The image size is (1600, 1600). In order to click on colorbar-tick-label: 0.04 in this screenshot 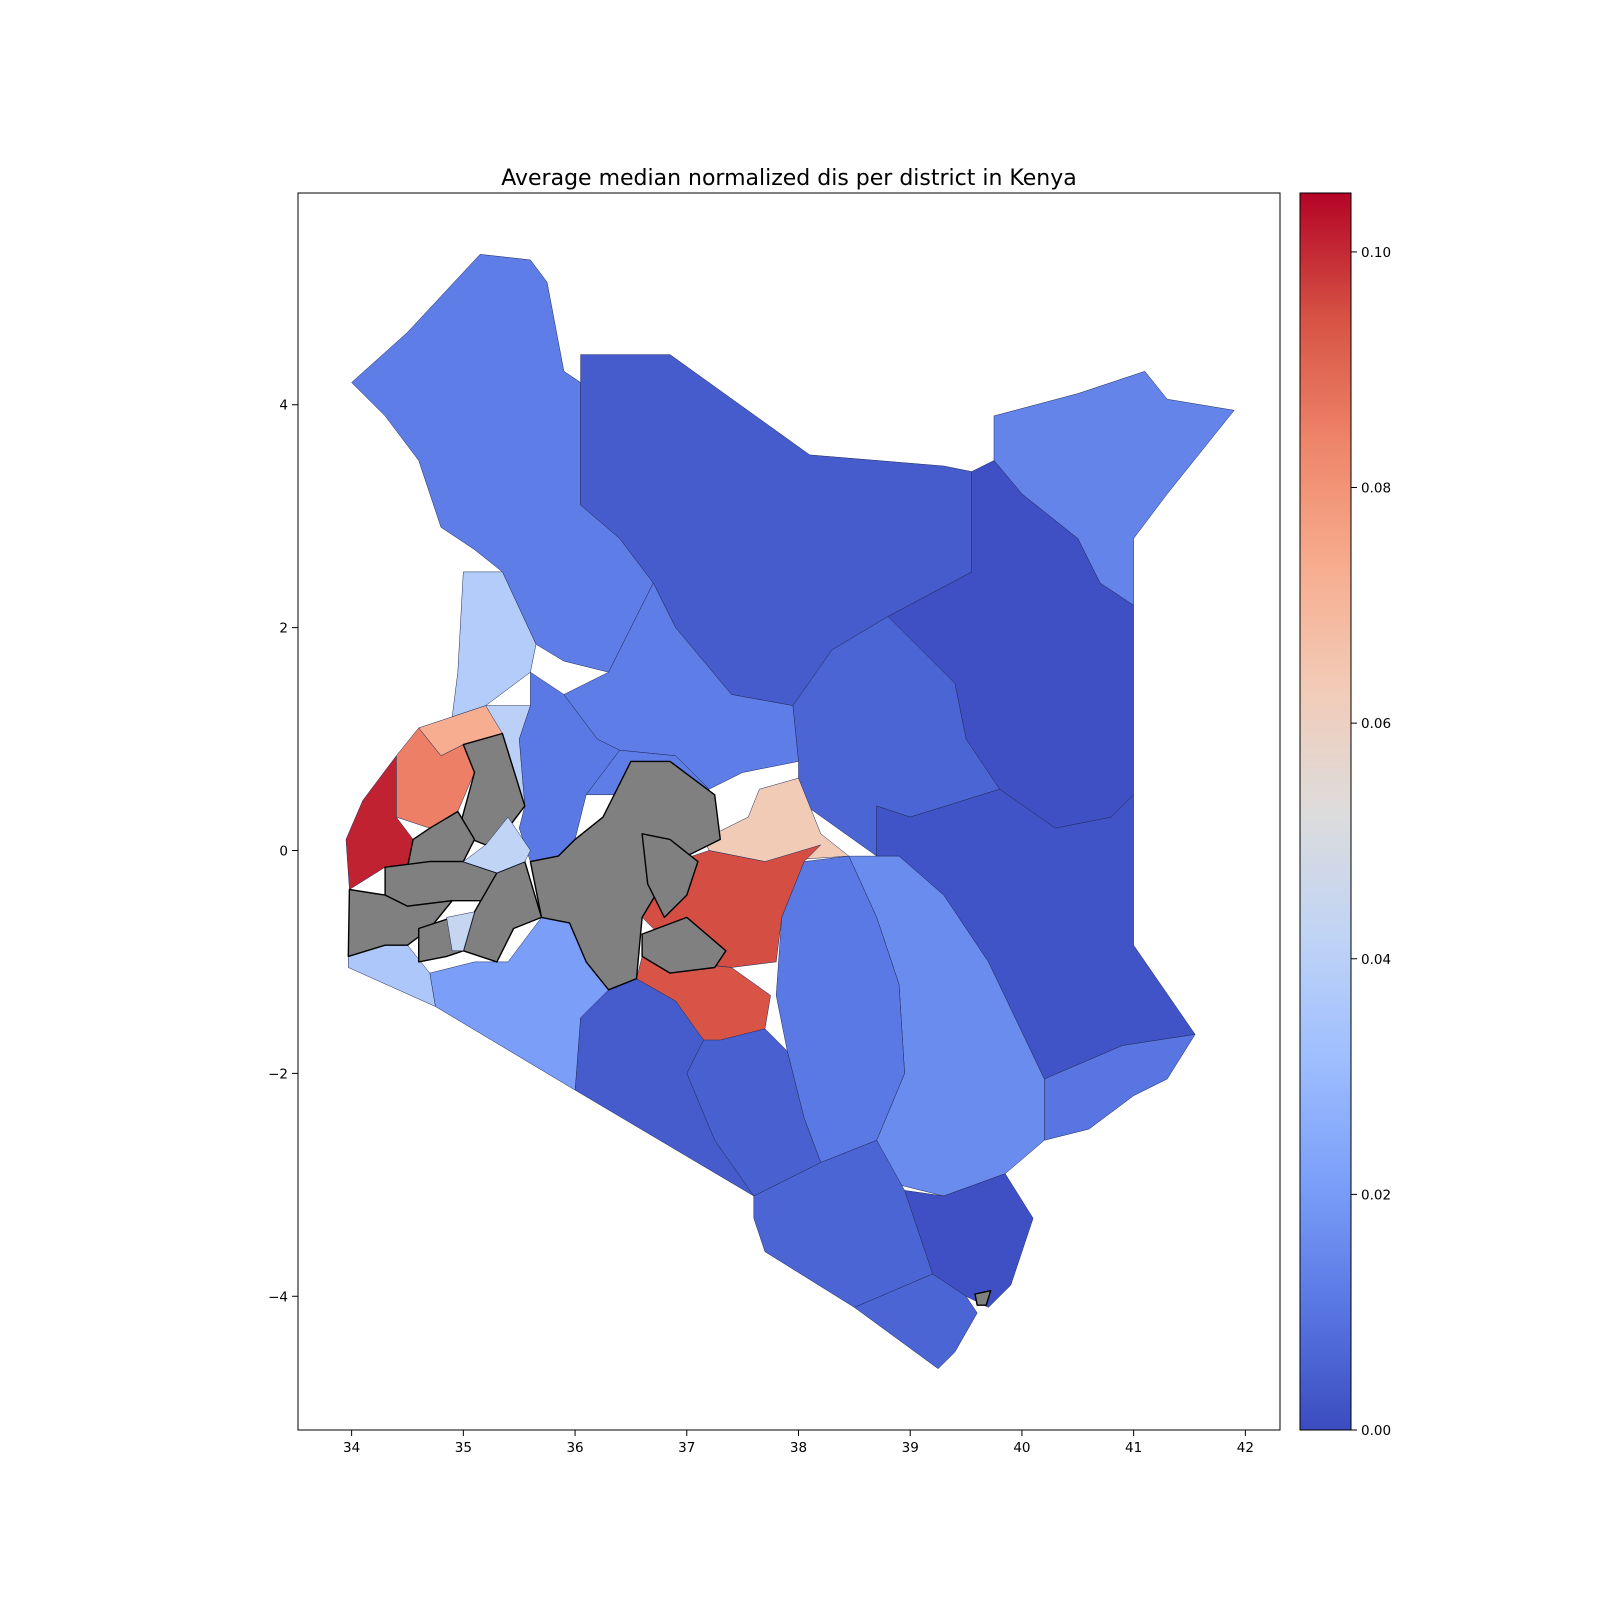, I will do `click(1376, 960)`.